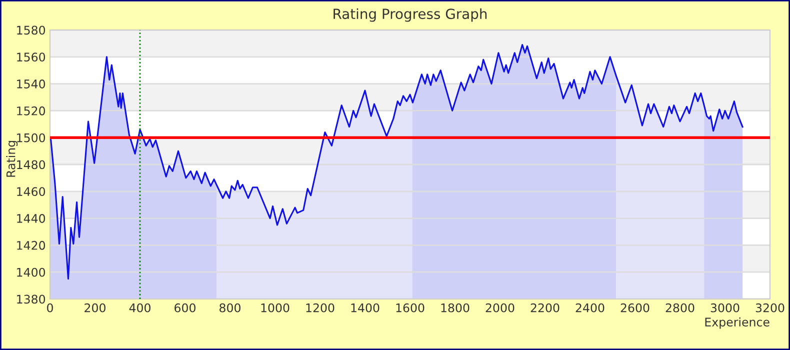 This screenshot has height=350, width=790. What do you see at coordinates (95, 307) in the screenshot?
I see `x-tick-label: 200` at bounding box center [95, 307].